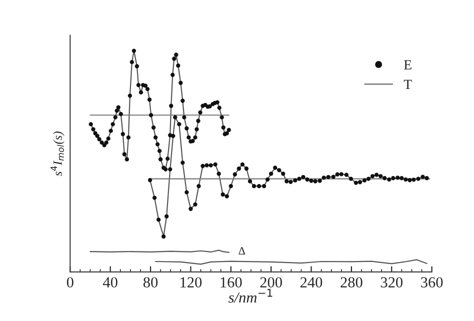 Image resolution: width=474 pixels, height=321 pixels. Describe the element at coordinates (231, 282) in the screenshot. I see `x-tick-label: 160` at that location.